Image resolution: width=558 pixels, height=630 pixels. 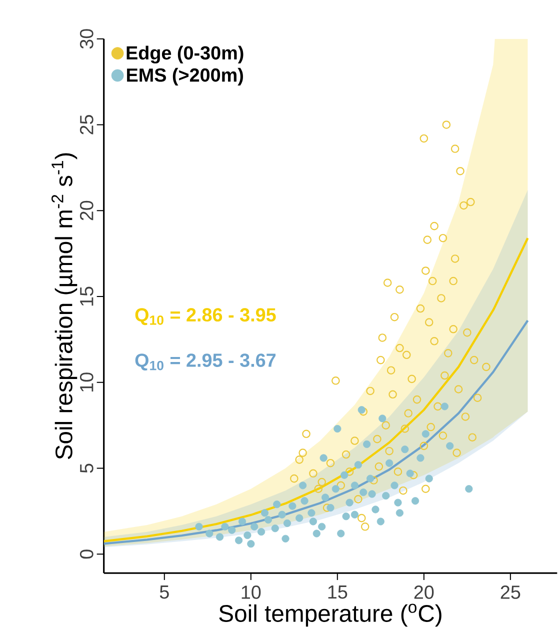 What do you see at coordinates (510, 592) in the screenshot?
I see `x-tick-label: 25` at bounding box center [510, 592].